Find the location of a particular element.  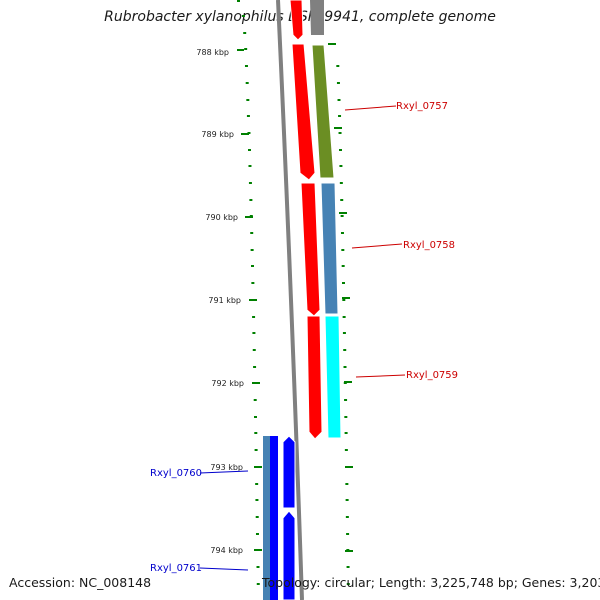

tick-label-792: 792 kbp is located at coordinates (227, 383).